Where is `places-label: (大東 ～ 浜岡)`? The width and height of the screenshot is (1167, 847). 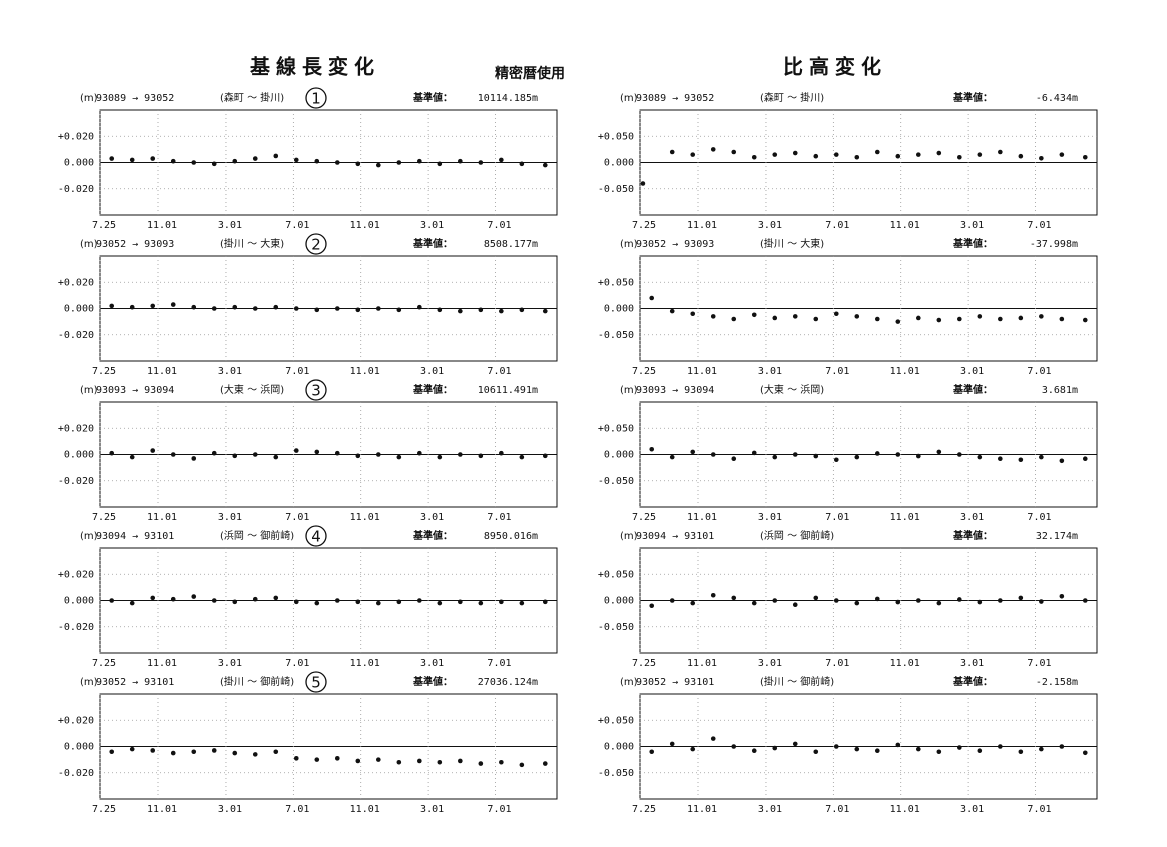
places-label: (大東 ～ 浜岡) is located at coordinates (252, 389).